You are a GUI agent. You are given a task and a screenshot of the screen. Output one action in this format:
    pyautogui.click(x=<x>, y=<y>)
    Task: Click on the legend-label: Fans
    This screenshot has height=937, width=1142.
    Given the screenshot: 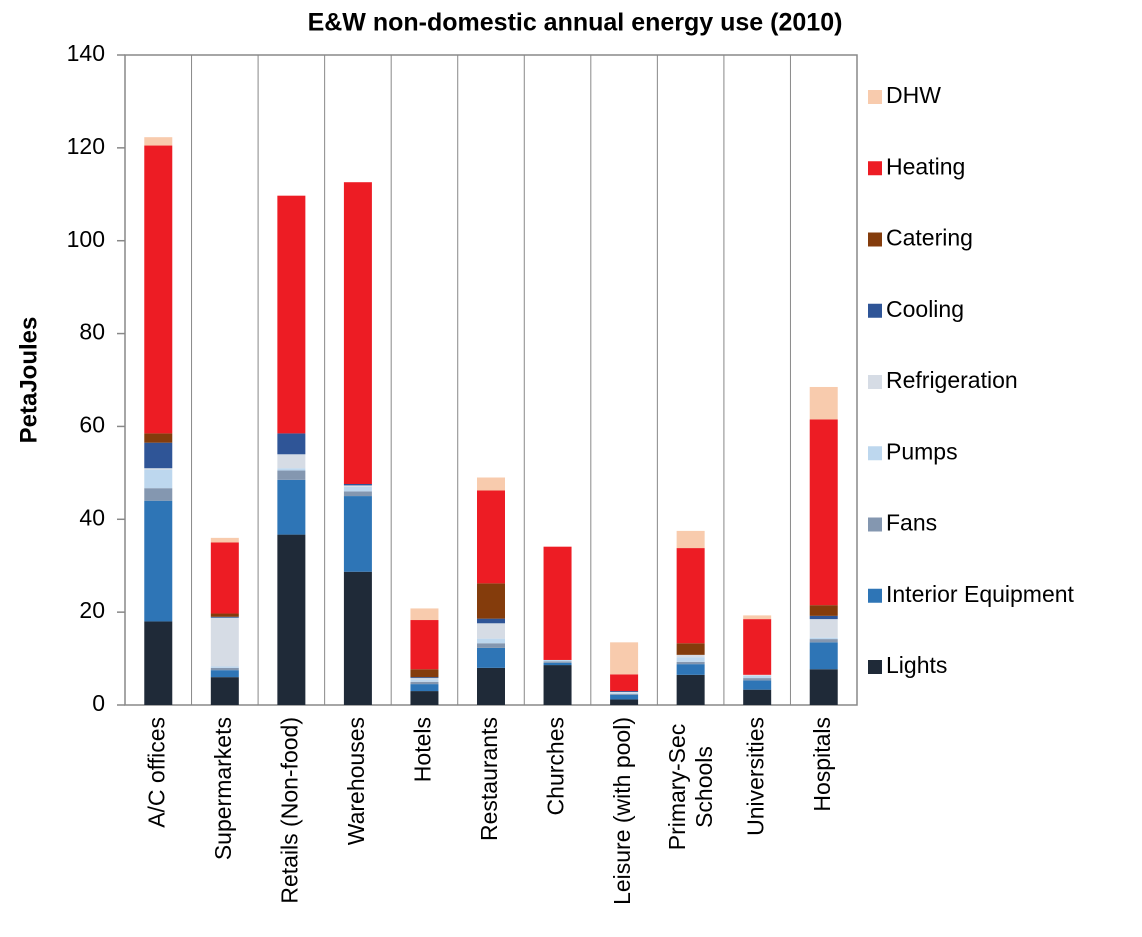 What is the action you would take?
    pyautogui.click(x=911, y=523)
    